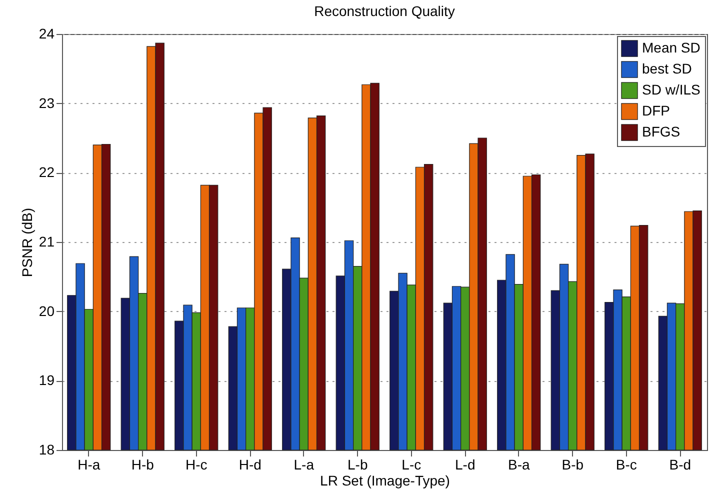 The image size is (723, 499). I want to click on y-tick-label: 24, so click(46, 34).